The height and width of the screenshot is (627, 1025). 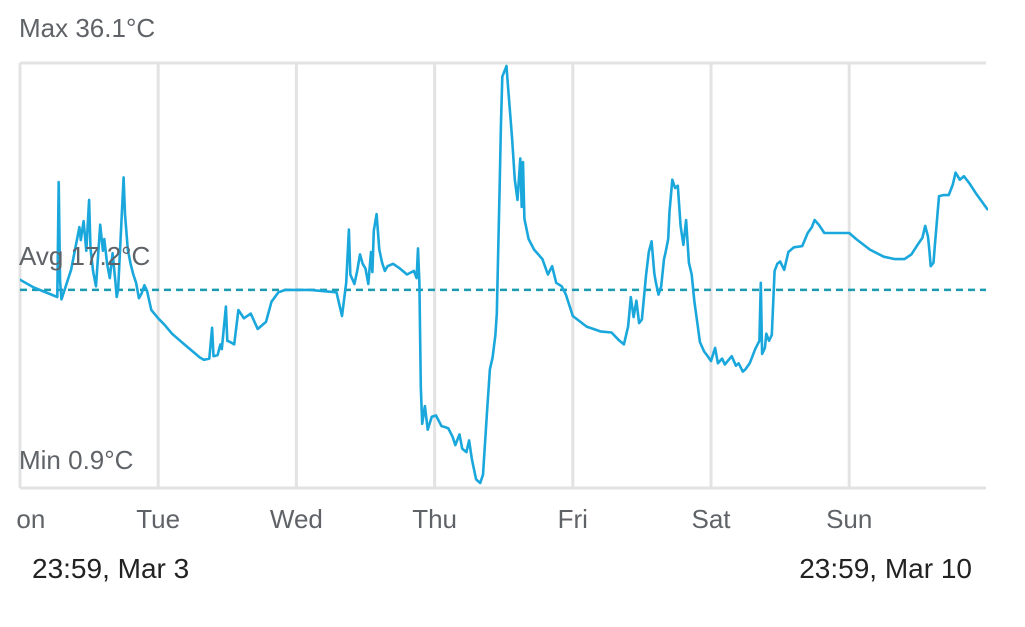 What do you see at coordinates (111, 568) in the screenshot?
I see `range-start-label: 23:59, Mar 3` at bounding box center [111, 568].